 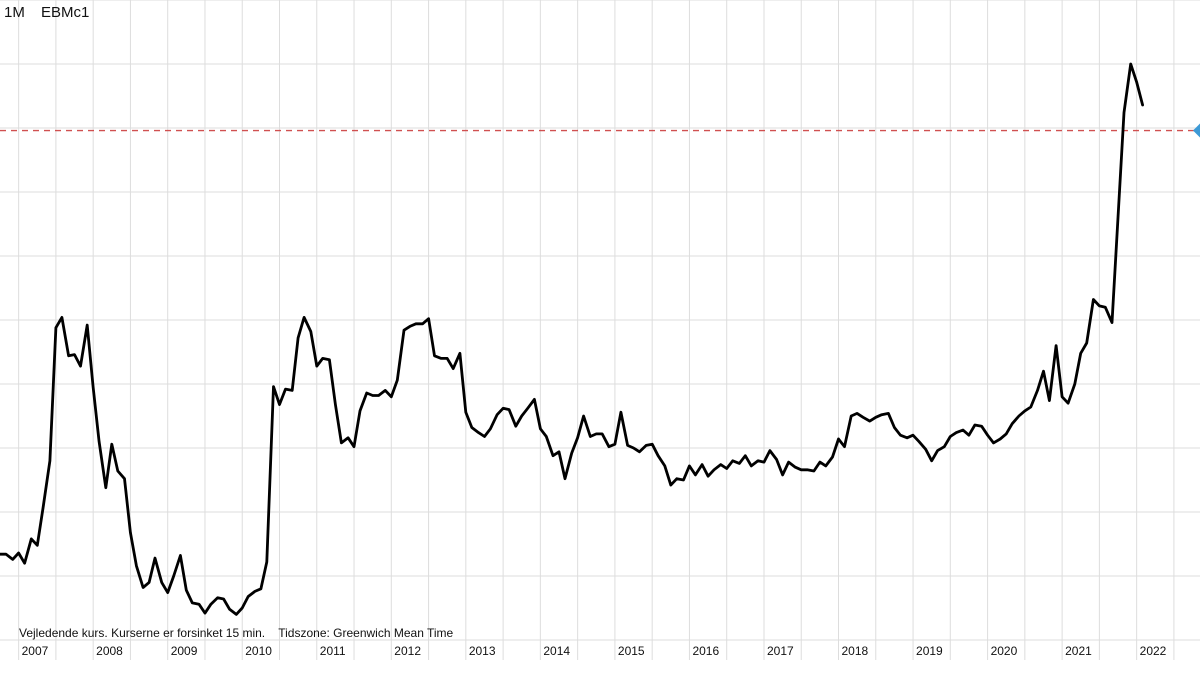 I want to click on x-tick-label-2021: 2021, so click(x=1078, y=651).